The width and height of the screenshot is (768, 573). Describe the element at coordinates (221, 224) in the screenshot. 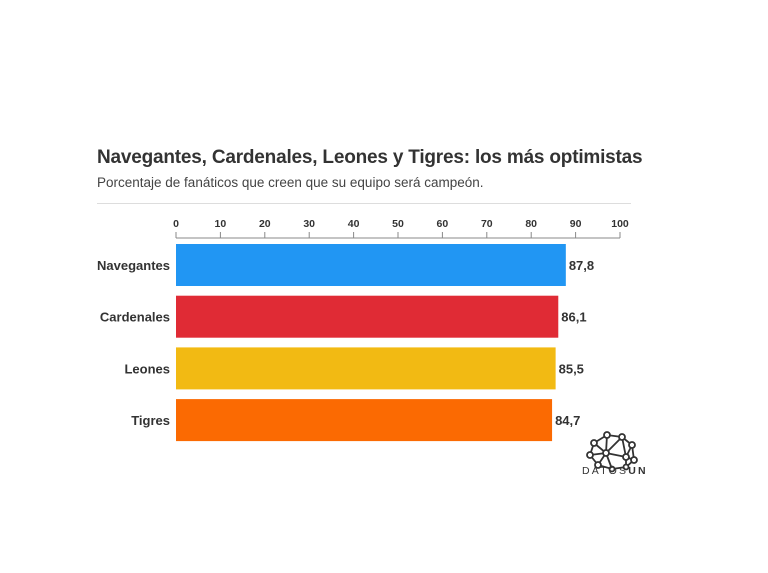

I see `x-tick-label: 10` at that location.